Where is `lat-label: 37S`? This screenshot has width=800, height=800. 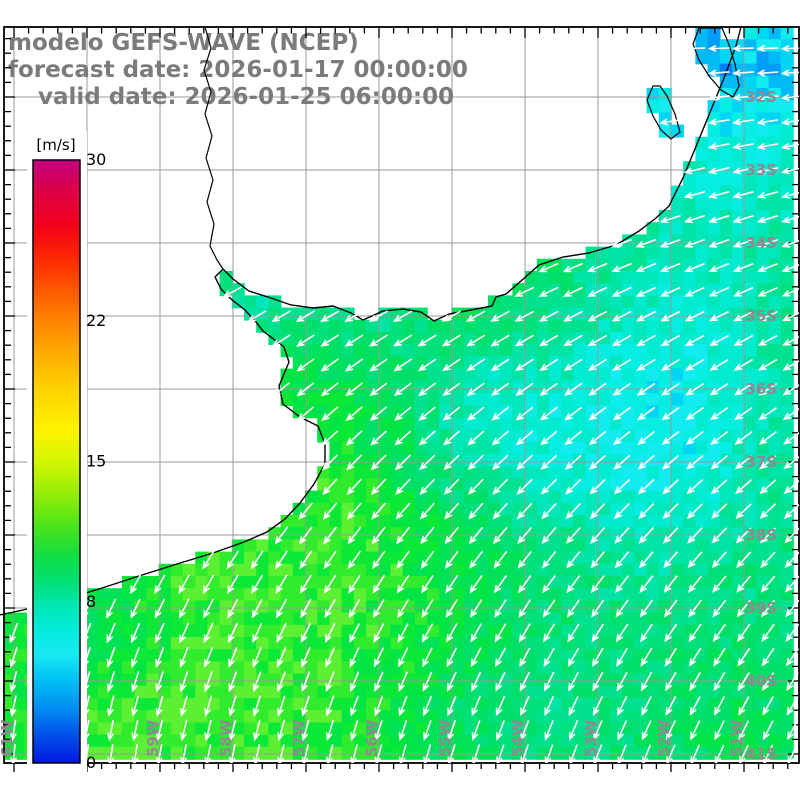 lat-label: 37S is located at coordinates (761, 462).